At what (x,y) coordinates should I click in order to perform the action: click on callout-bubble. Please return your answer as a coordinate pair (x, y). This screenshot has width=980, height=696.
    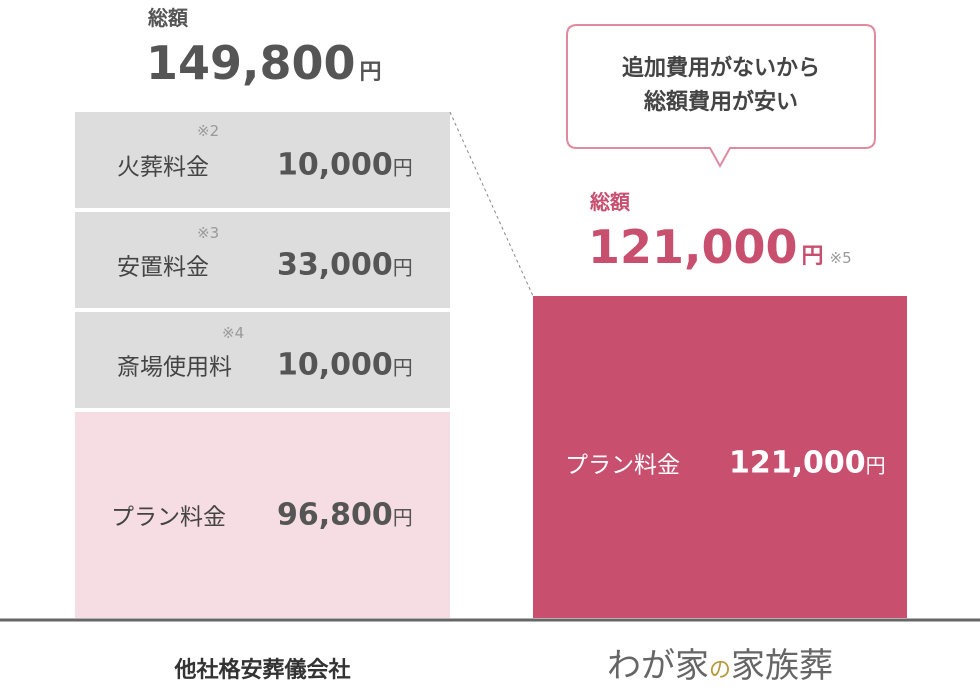
    Looking at the image, I should click on (721, 96).